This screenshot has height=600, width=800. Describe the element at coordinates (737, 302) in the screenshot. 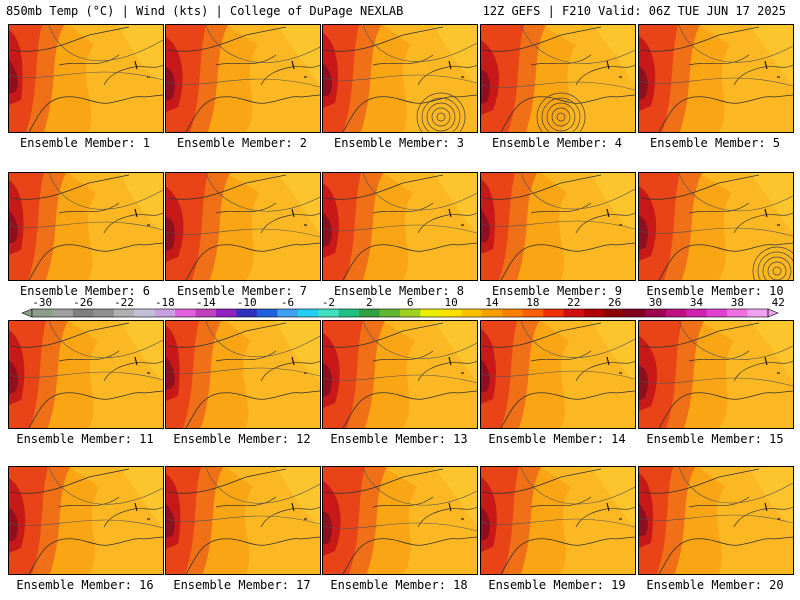

I see `colorbar-tick-label: 38` at that location.